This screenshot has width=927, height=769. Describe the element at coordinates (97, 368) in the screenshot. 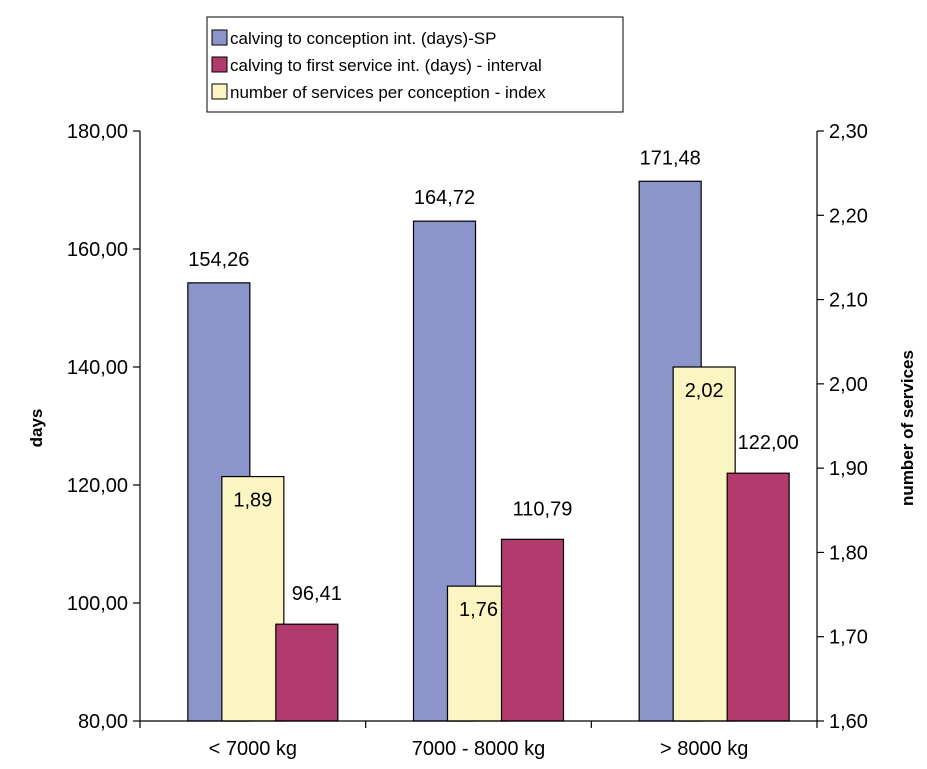

I see `y-left-tick-label: 140,00` at that location.